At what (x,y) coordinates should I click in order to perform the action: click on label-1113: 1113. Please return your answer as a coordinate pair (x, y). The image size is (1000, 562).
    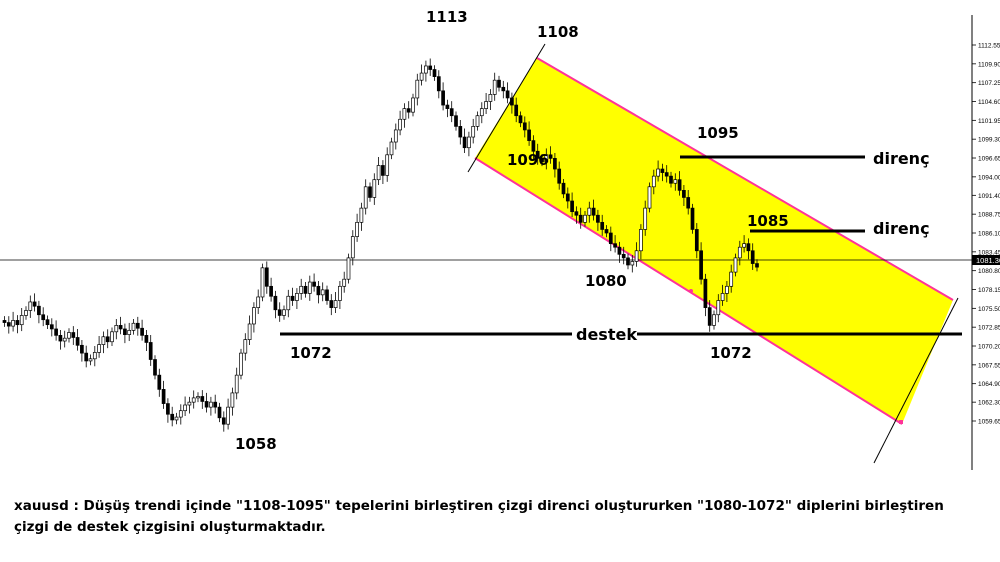
    Looking at the image, I should click on (447, 17).